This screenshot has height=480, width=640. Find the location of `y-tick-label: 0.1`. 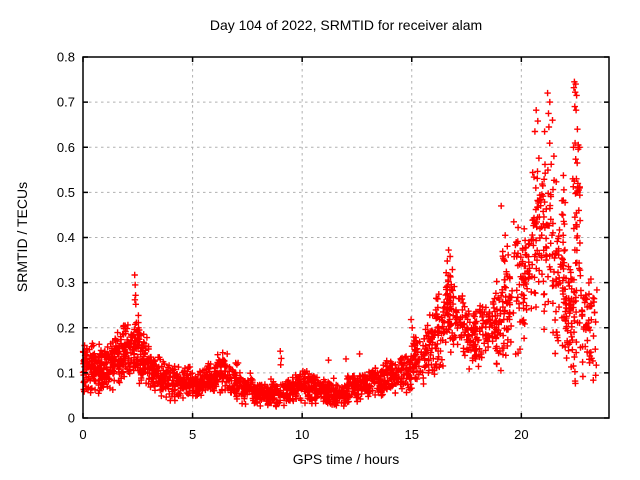

y-tick-label: 0.1 is located at coordinates (66, 372).